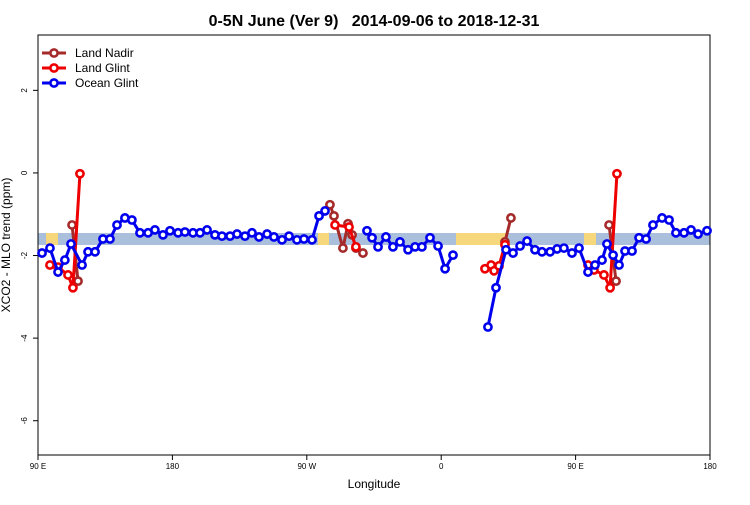  Describe the element at coordinates (107, 83) in the screenshot. I see `legend-label: Ocean Glint` at that location.